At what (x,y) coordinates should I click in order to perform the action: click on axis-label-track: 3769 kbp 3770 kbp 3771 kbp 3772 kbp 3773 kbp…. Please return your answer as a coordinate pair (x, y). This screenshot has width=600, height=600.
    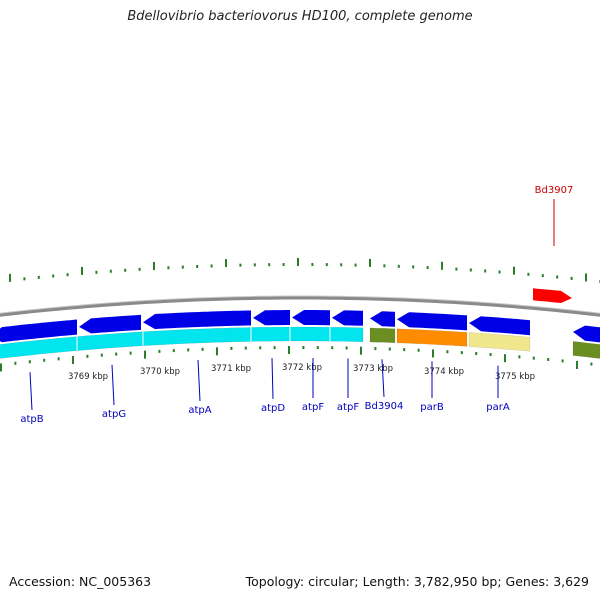
    Looking at the image, I should click on (301, 372).